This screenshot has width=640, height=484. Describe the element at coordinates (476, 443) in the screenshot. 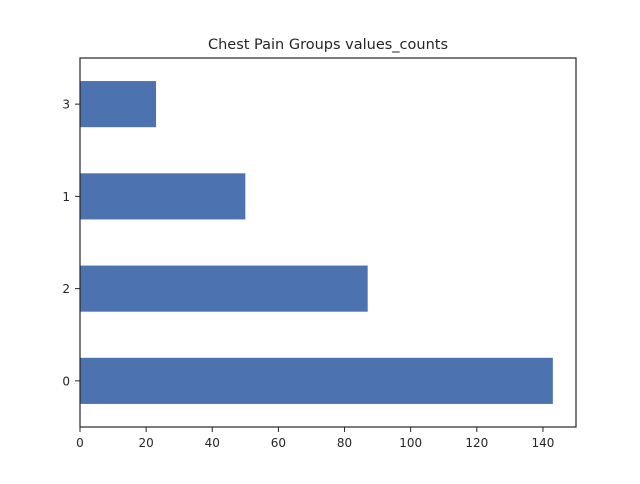

I see `x-tick-label: 120` at that location.